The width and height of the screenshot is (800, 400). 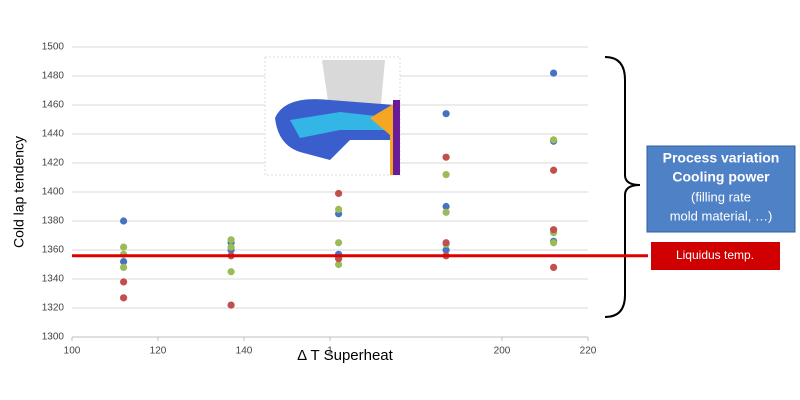 What do you see at coordinates (244, 351) in the screenshot?
I see `x-tick-label: 140` at bounding box center [244, 351].